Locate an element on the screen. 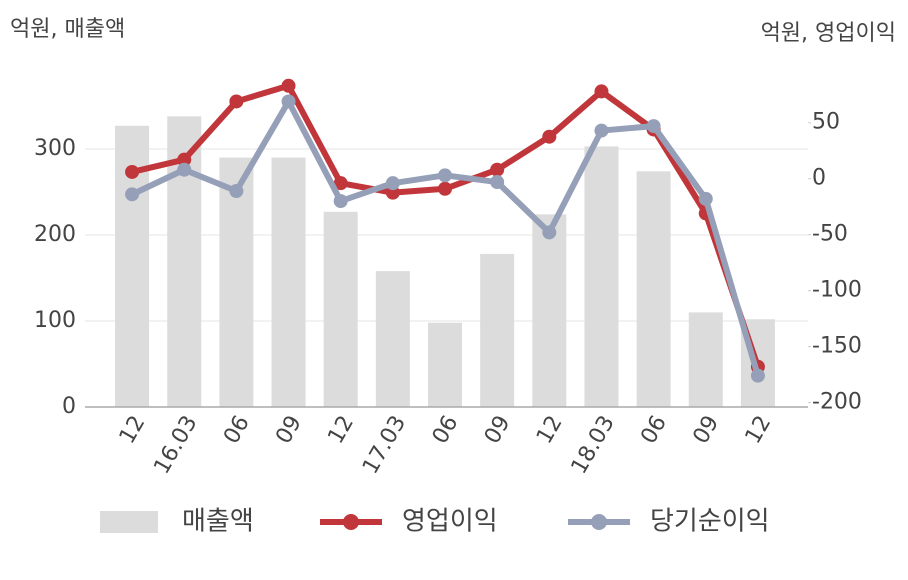  y-tick-label: 200 is located at coordinates (55, 234).